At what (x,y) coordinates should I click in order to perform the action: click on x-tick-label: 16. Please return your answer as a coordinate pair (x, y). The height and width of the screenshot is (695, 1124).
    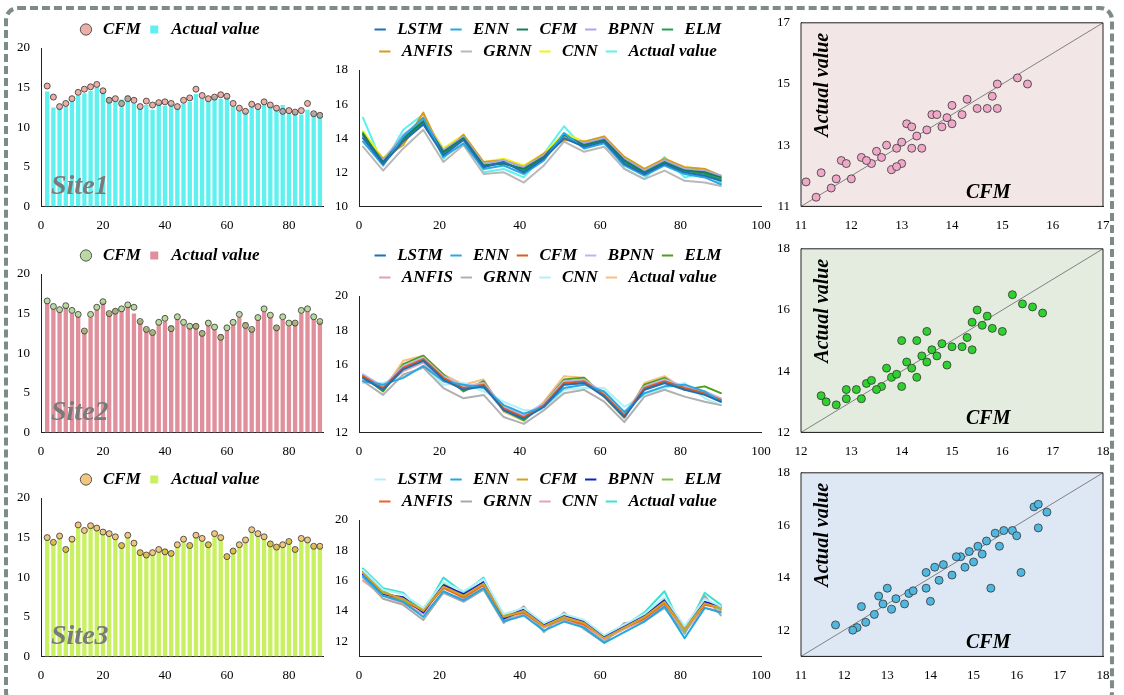
    Looking at the image, I should click on (1053, 224).